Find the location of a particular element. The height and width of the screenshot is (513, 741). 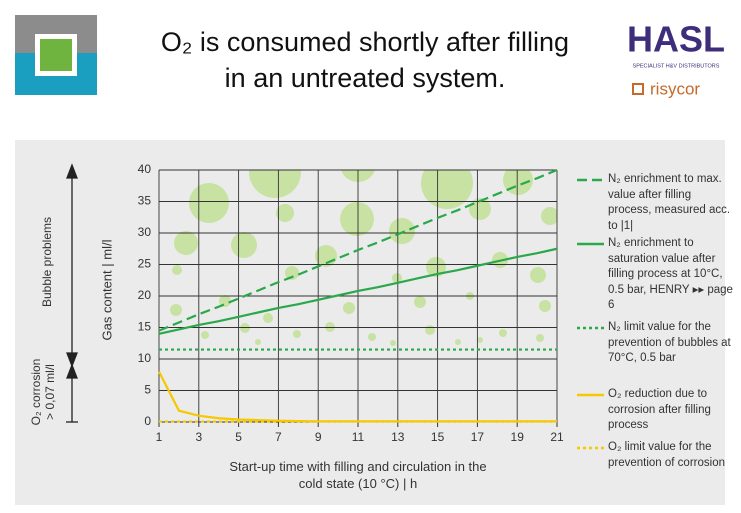

x-tick-label: 13 is located at coordinates (398, 437).